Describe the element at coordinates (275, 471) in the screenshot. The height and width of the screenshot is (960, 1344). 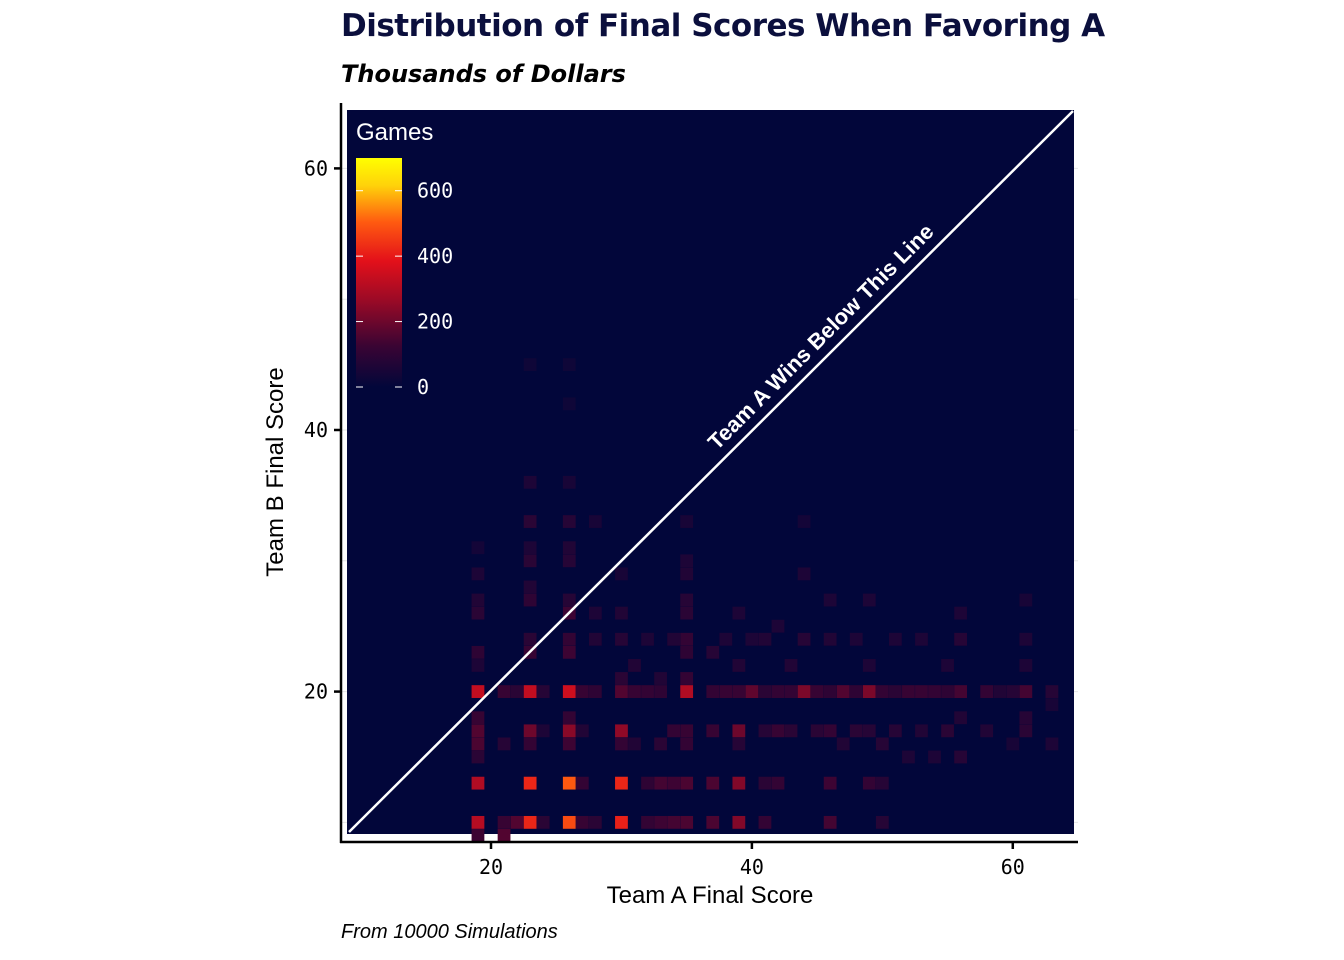
I see `y-axis-title: Team B Final Score` at that location.